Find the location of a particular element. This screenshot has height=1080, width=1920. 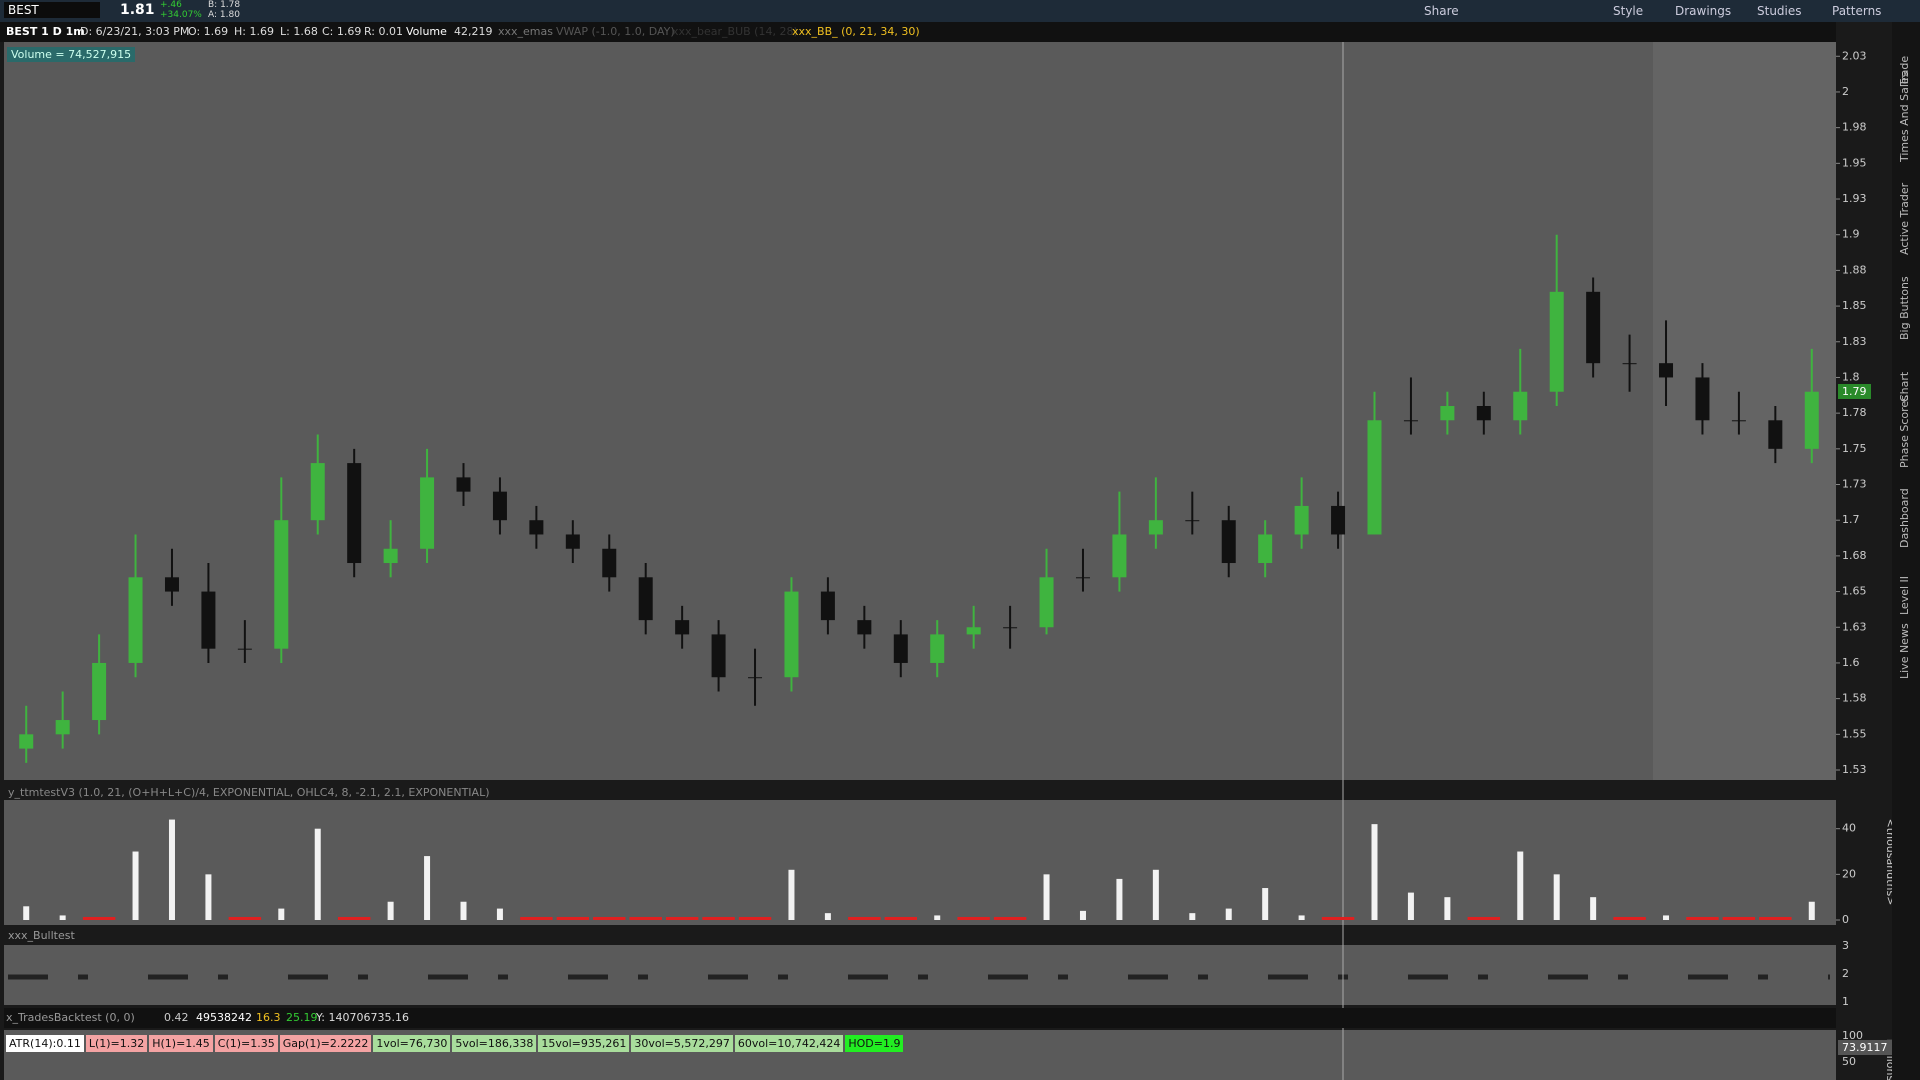

stat-badge: 1vol=76,730 is located at coordinates (412, 1043).